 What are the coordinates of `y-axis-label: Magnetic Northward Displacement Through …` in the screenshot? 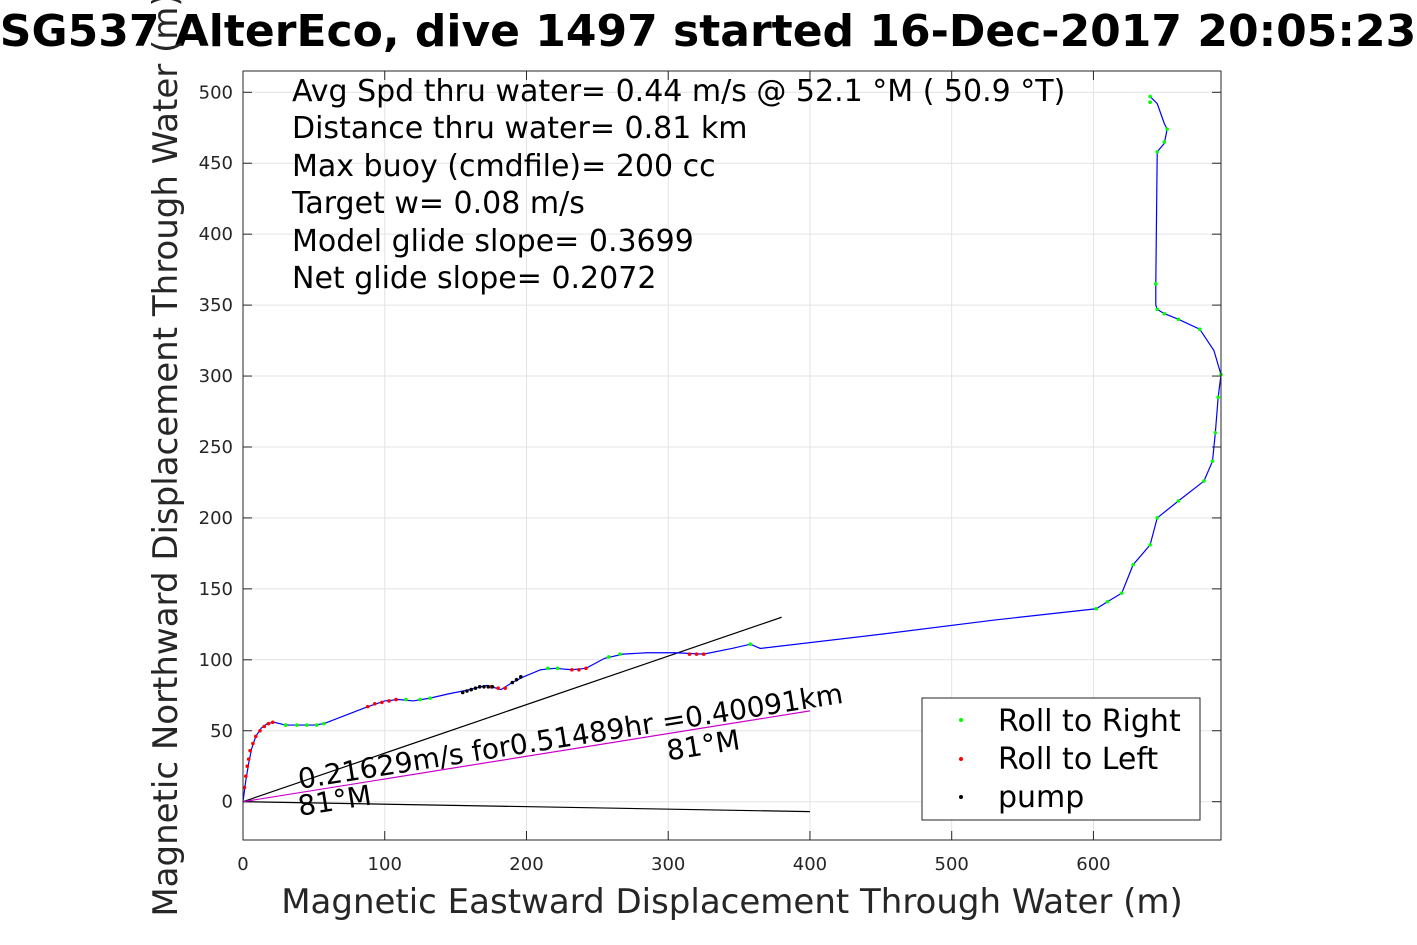 It's located at (166, 458).